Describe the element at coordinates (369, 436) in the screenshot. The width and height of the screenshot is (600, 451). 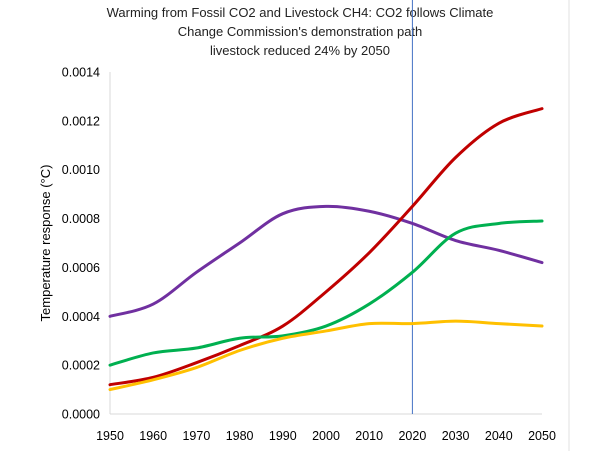
I see `x-tick-label: 2010` at that location.